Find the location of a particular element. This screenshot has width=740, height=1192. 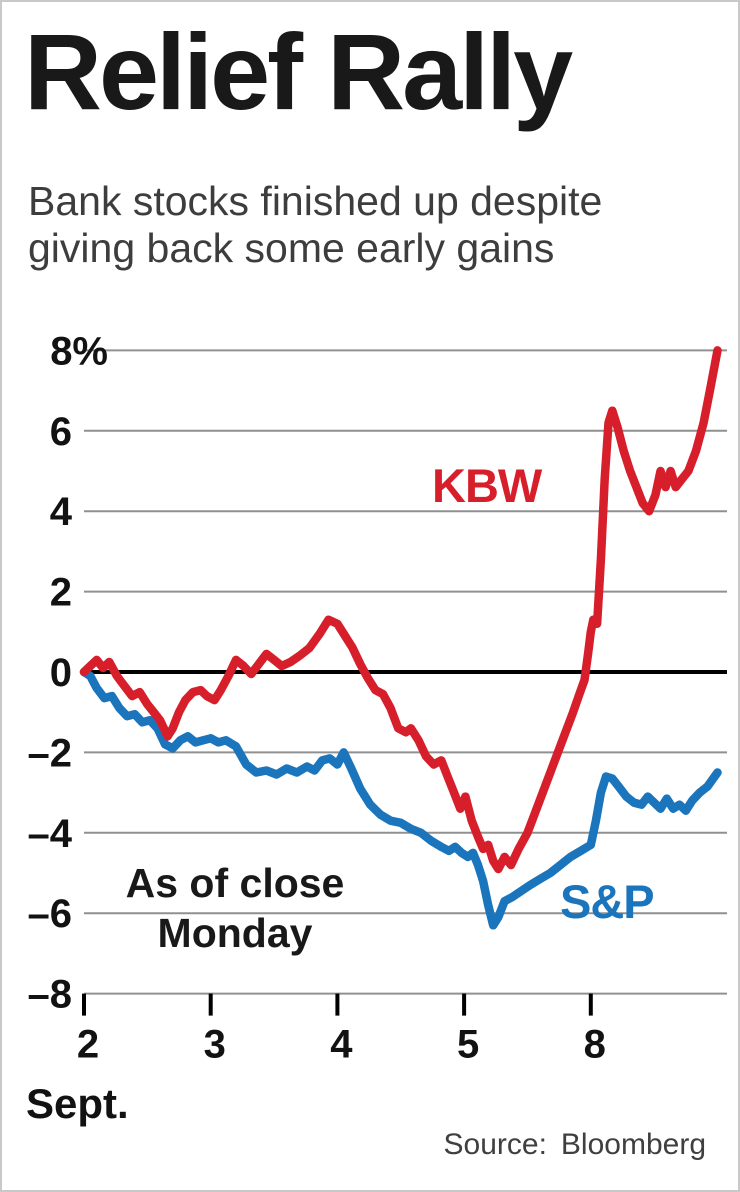

y-tick-label: –6 is located at coordinates (50, 914).